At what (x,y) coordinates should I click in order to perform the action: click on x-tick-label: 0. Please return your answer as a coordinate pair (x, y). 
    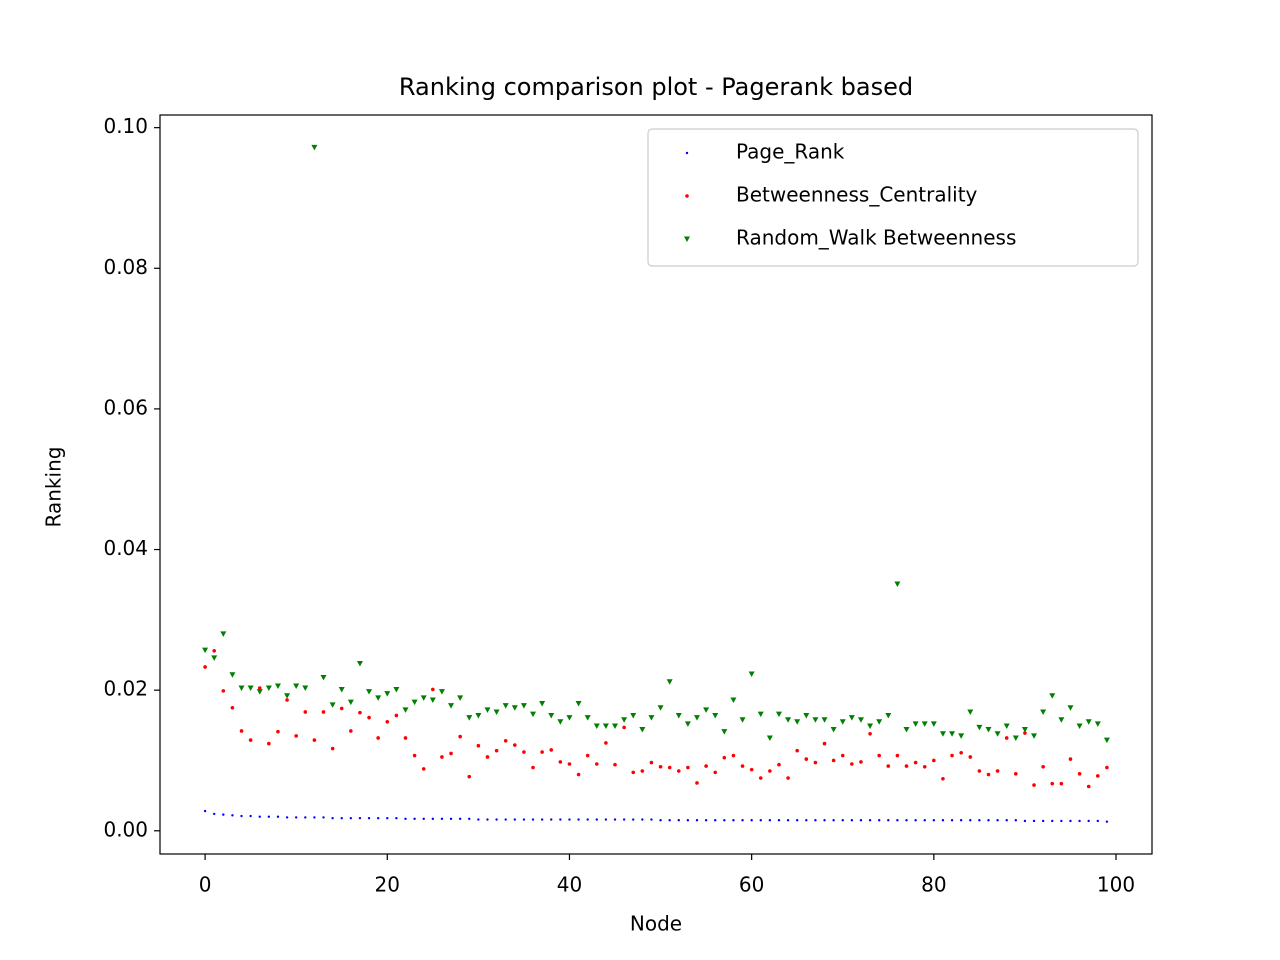
    Looking at the image, I should click on (205, 885).